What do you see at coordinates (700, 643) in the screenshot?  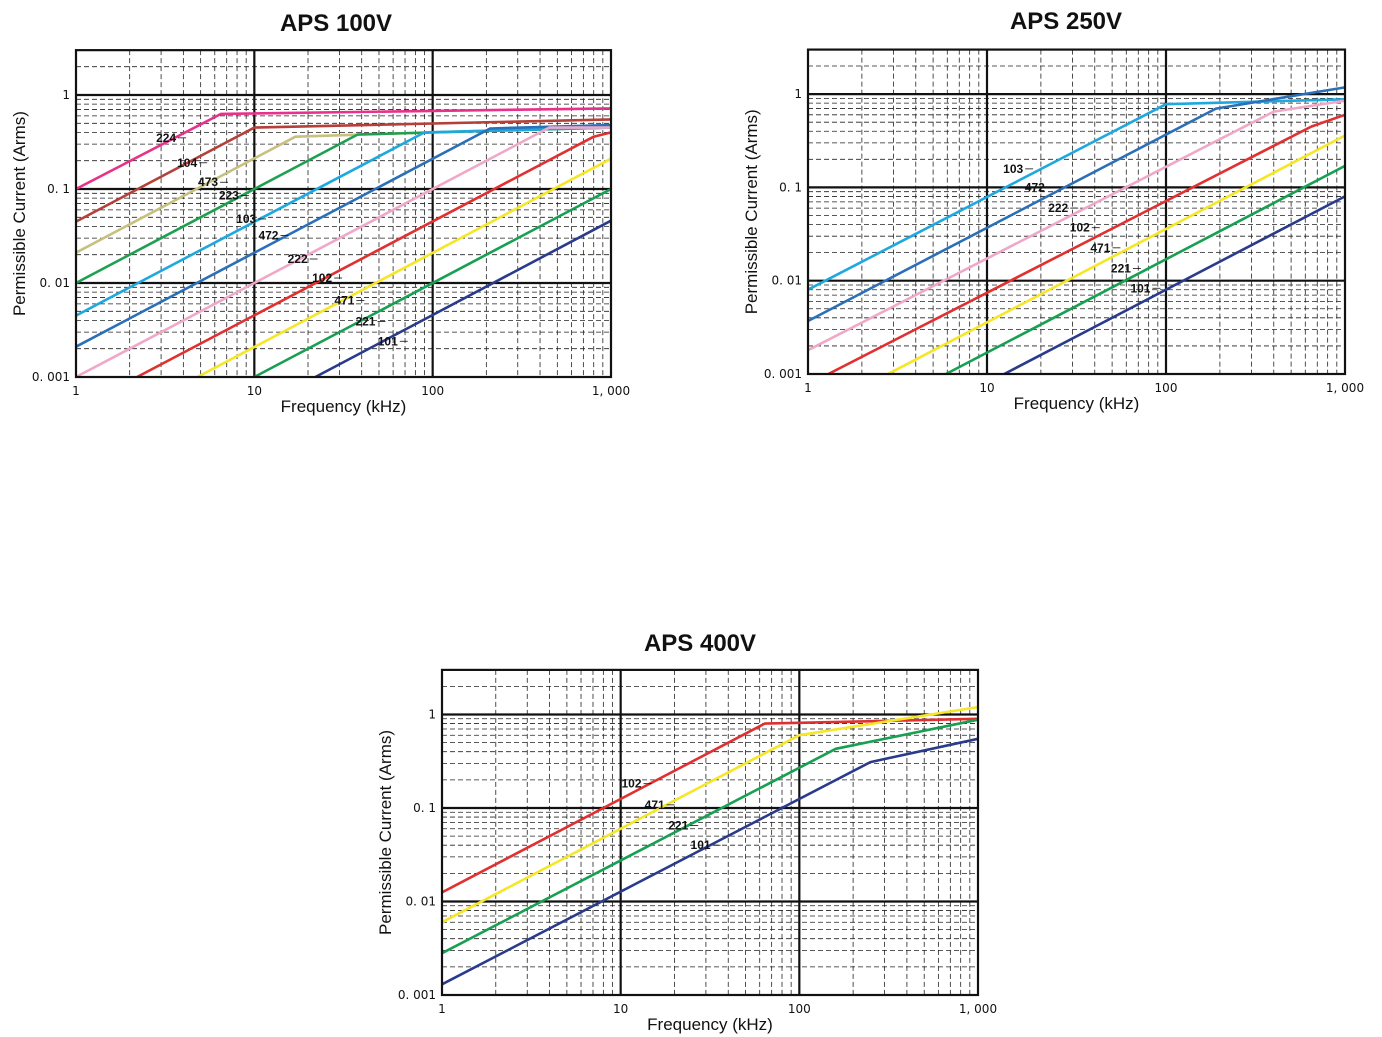 I see `chart-title: APS 400V` at bounding box center [700, 643].